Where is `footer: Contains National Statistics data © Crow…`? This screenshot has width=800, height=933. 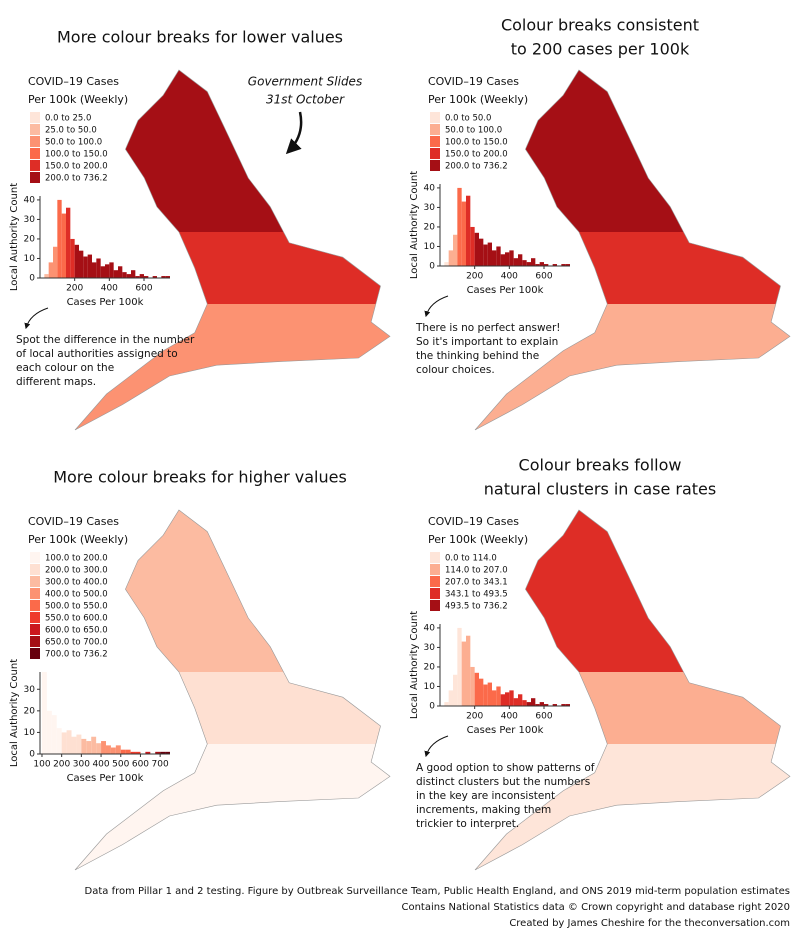 footer: Contains National Statistics data © Crow… is located at coordinates (595, 907).